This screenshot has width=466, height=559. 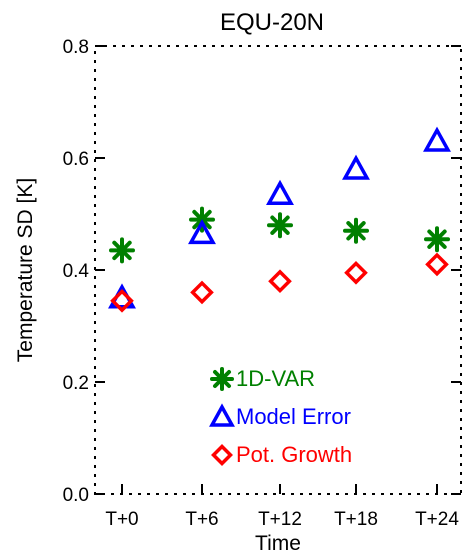 I want to click on legend-marker-triangle, so click(x=222, y=415).